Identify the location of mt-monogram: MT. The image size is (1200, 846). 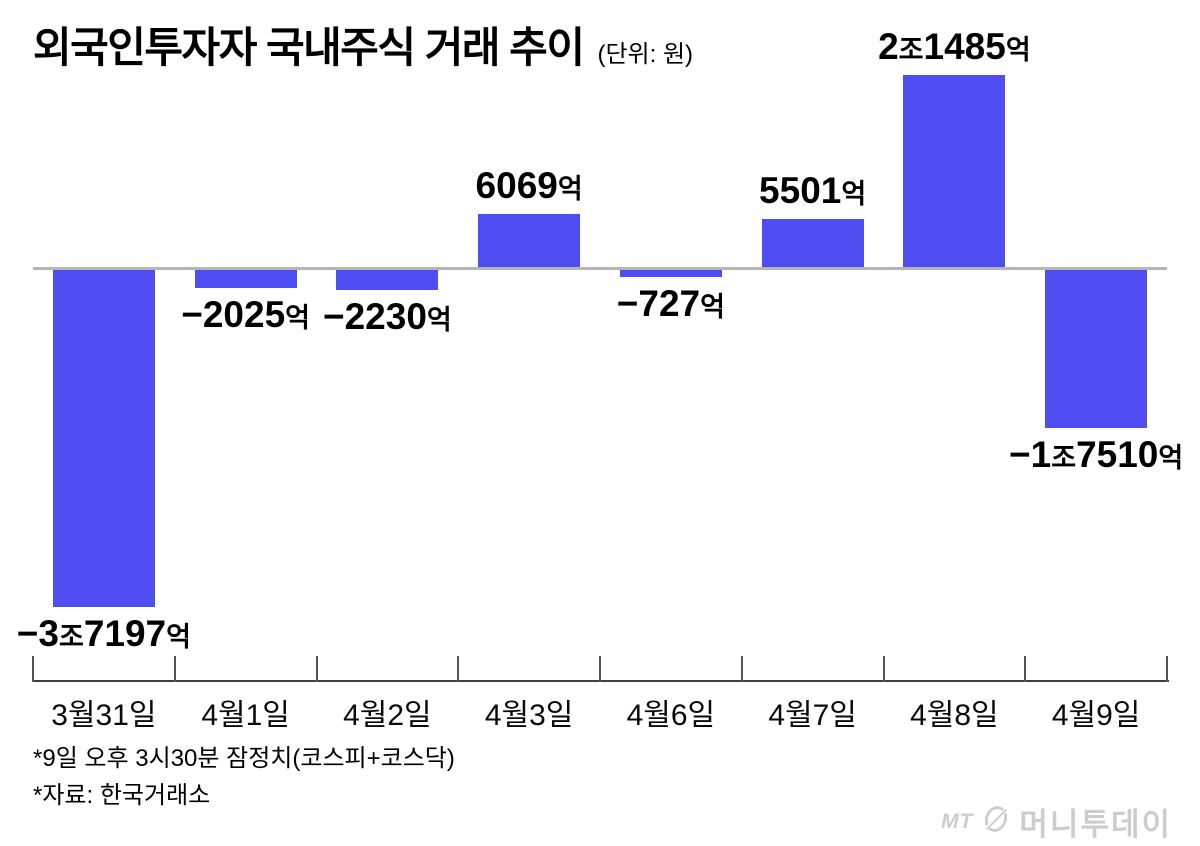
(957, 821).